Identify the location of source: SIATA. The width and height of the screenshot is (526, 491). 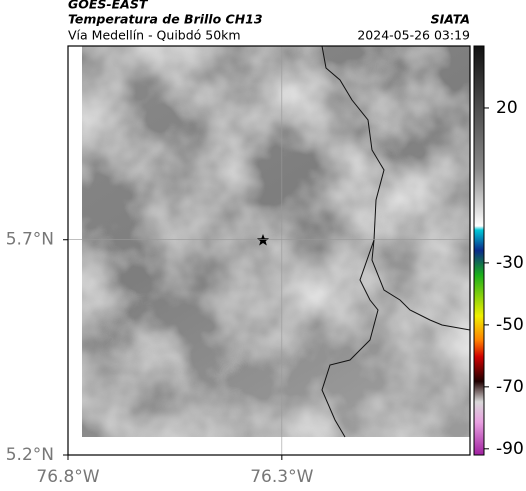
(450, 19).